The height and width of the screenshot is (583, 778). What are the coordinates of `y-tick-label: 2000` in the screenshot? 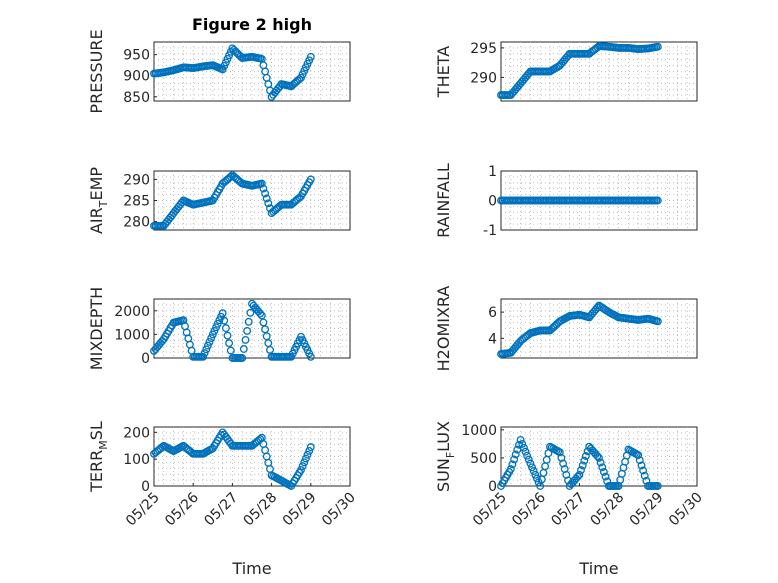 It's located at (132, 312).